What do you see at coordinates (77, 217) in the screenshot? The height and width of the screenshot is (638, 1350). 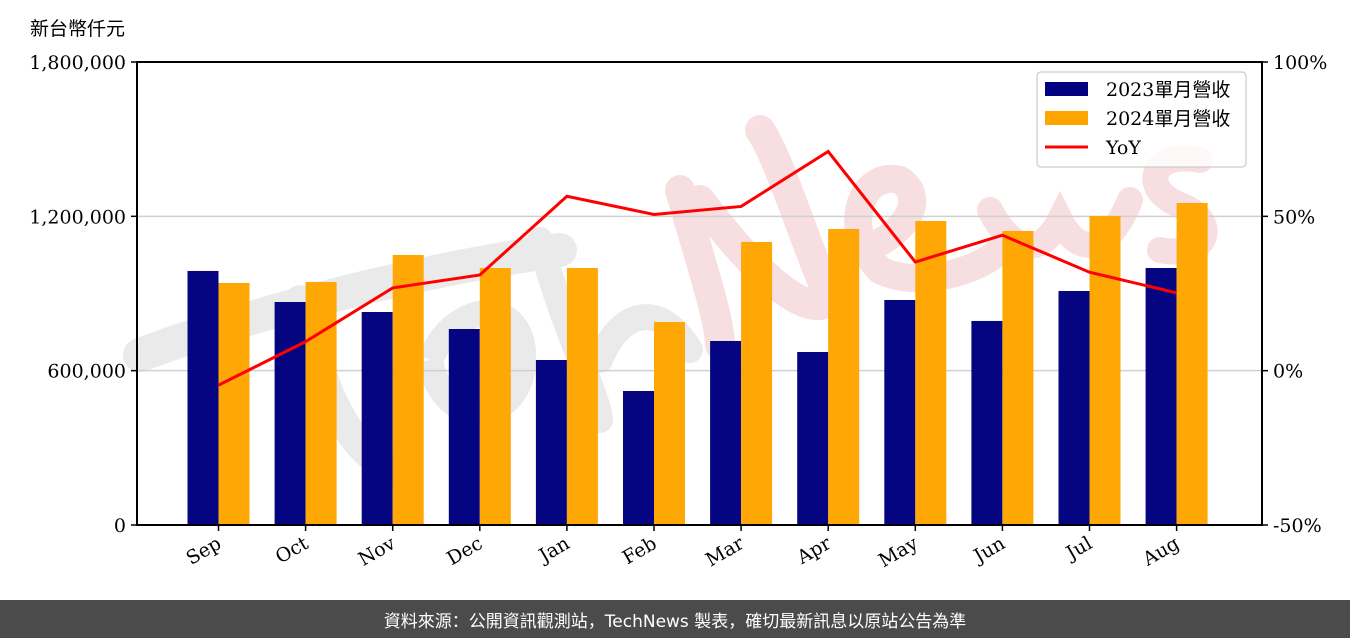 I see `y-tick-label: 1,200,000` at bounding box center [77, 217].